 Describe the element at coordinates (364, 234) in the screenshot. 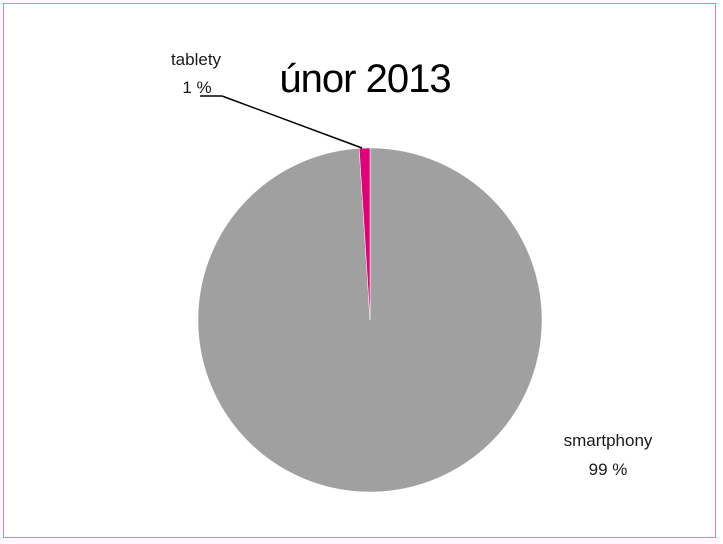

I see `pie-slice-tablety` at that location.